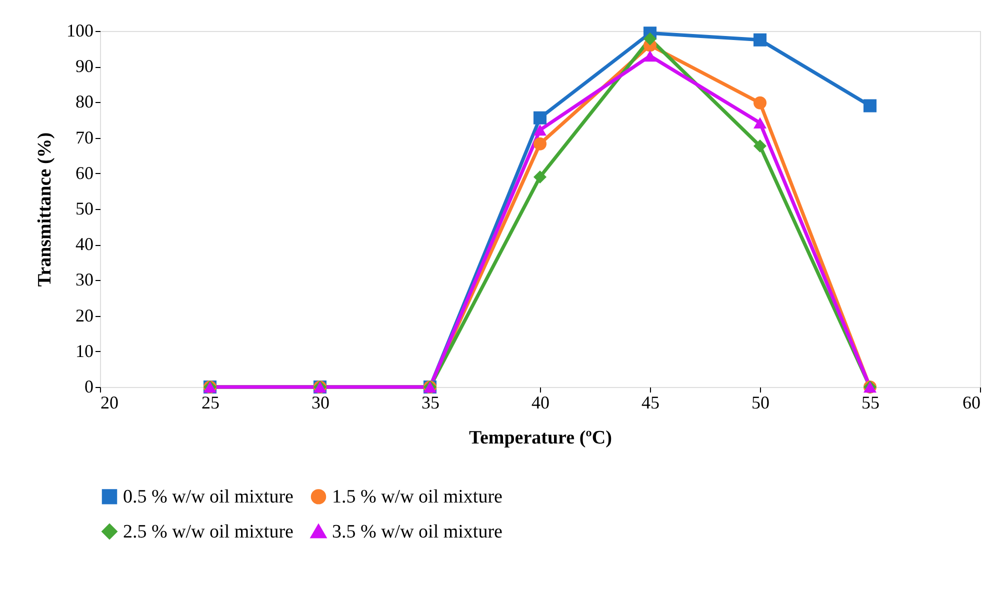 This screenshot has width=996, height=608. I want to click on legend-label: 3.5 % w/w oil mixture, so click(417, 532).